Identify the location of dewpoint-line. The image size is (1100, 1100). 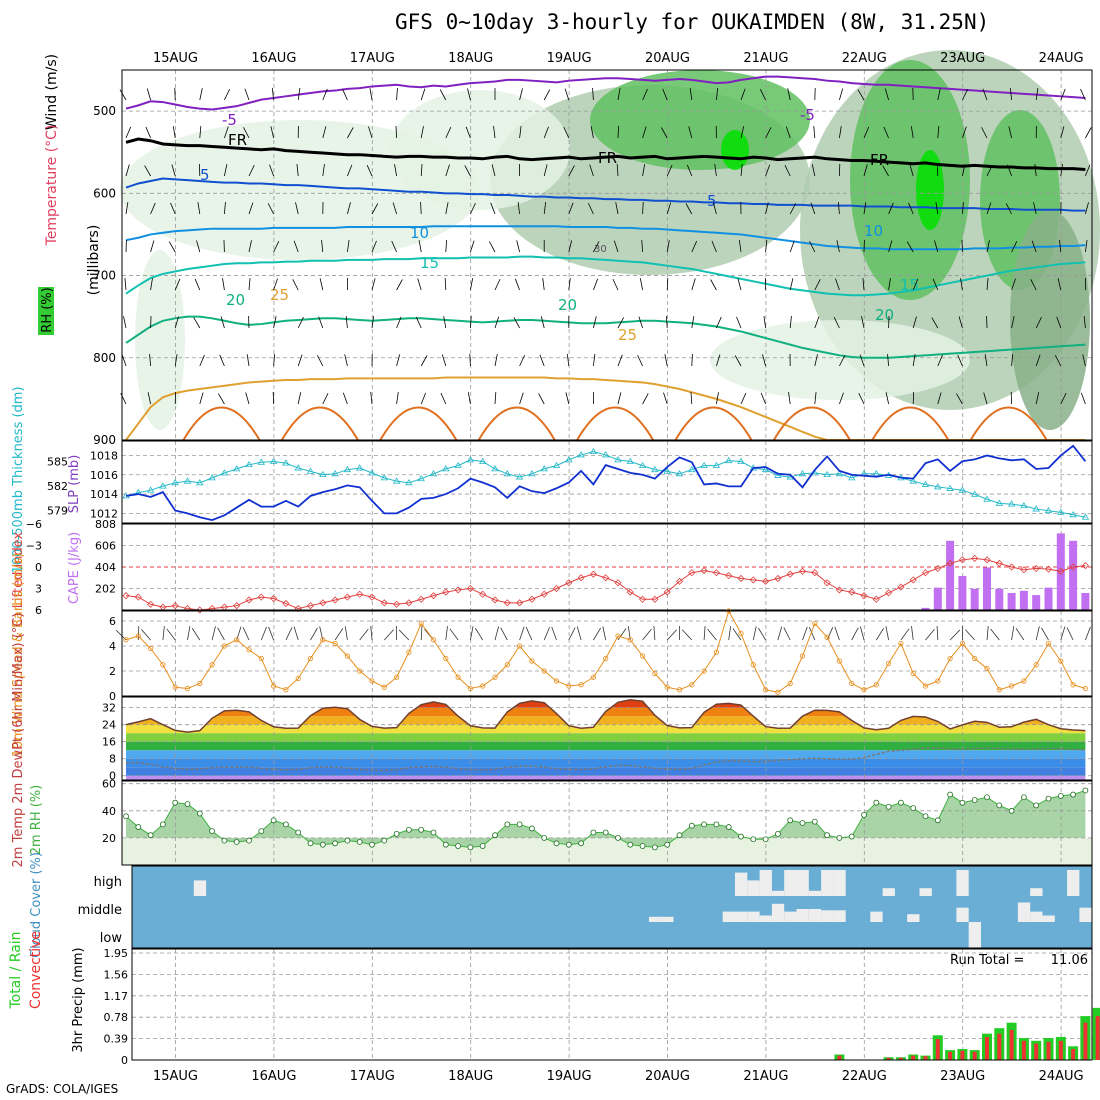
(605, 759).